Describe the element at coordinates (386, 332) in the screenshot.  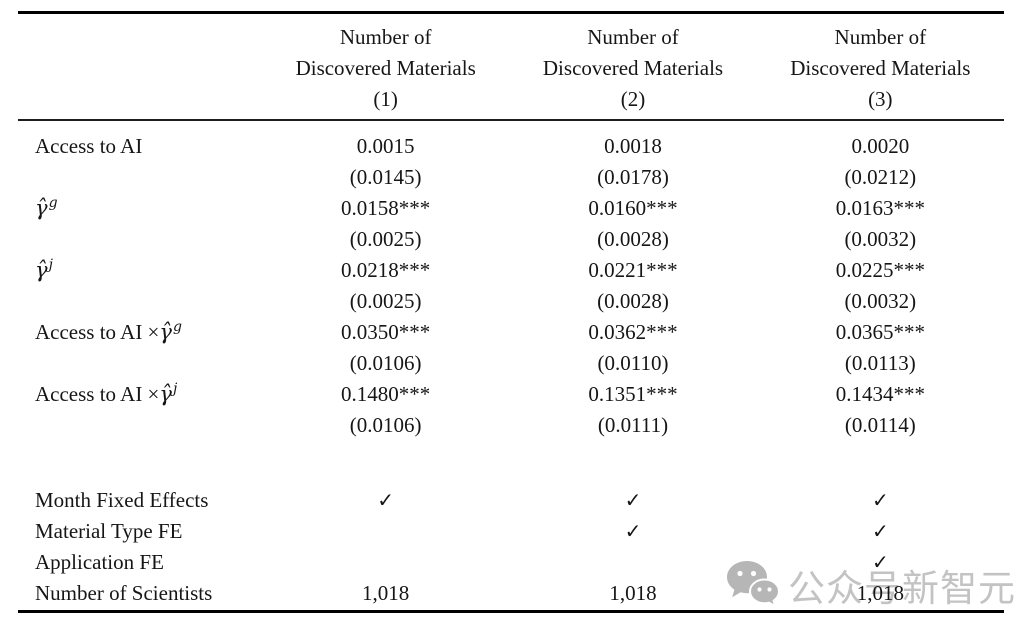
I see `estimate-cell: 0.0350***` at that location.